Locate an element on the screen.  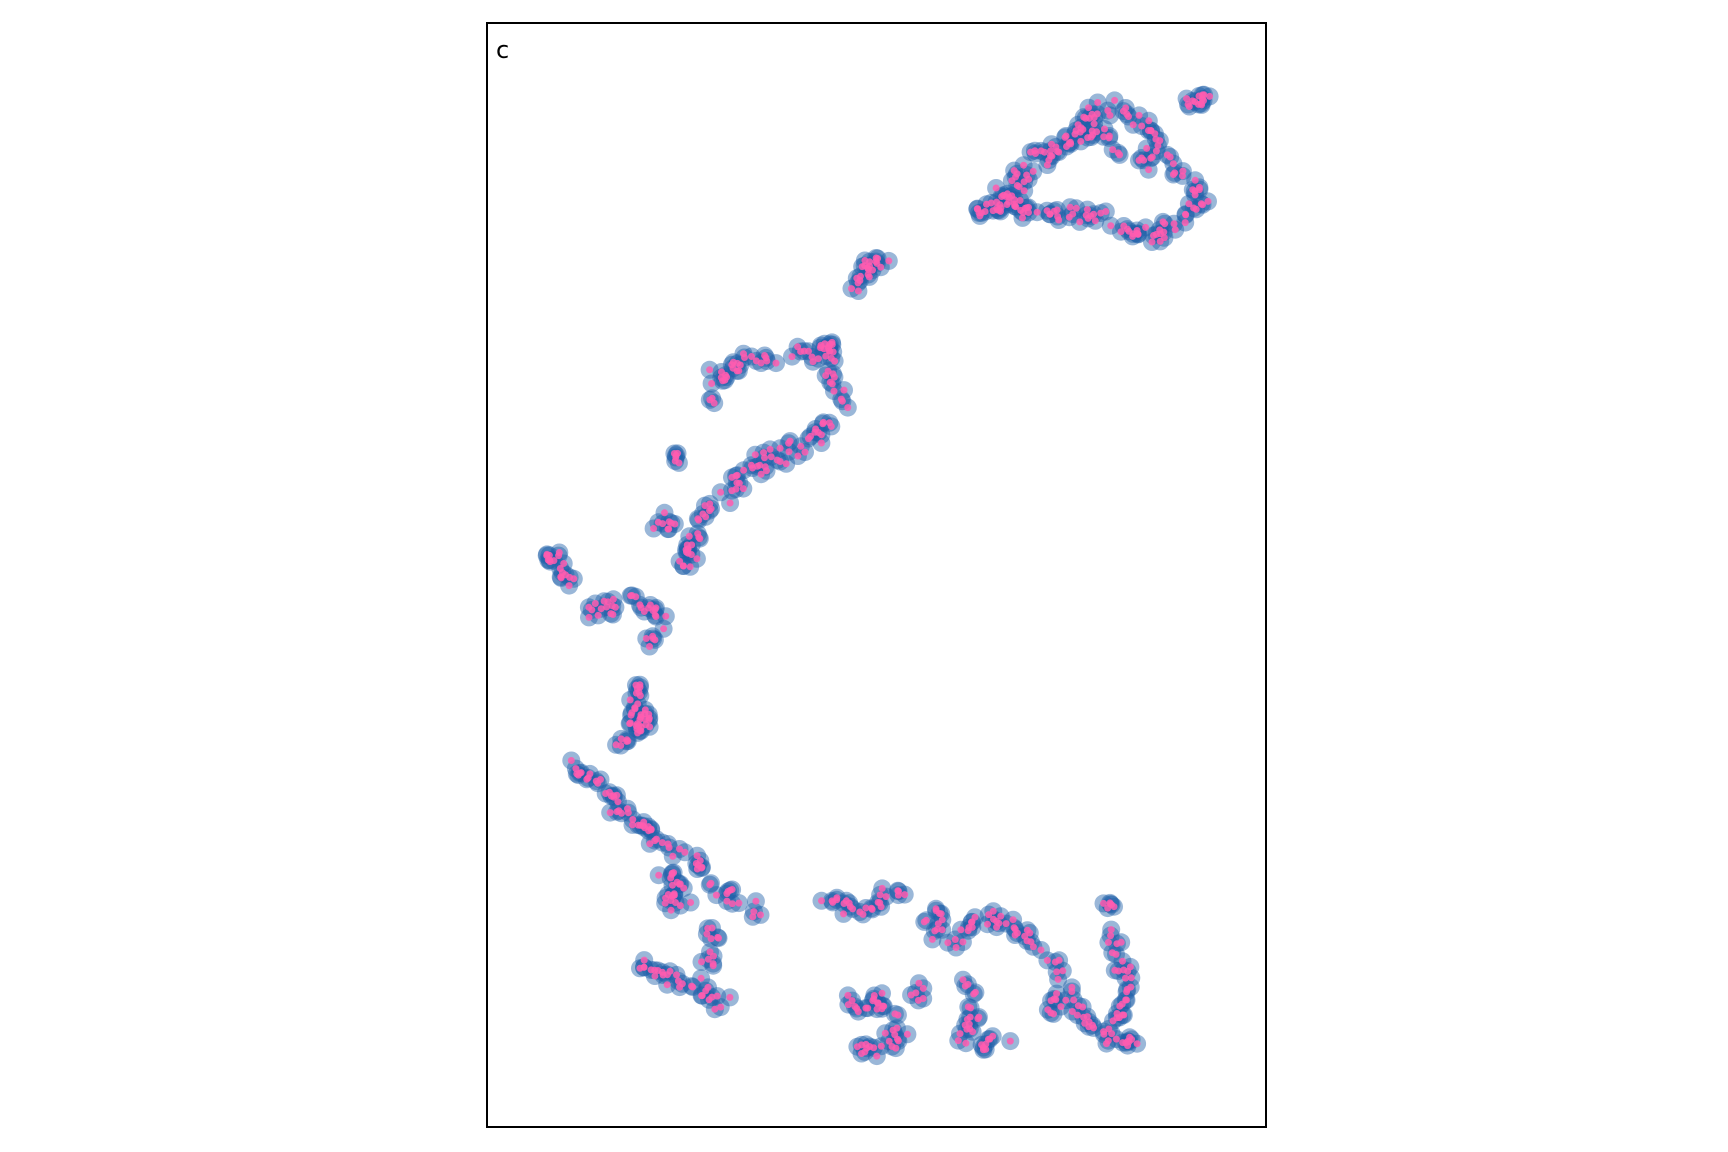
panel-label: c is located at coordinates (502, 50).